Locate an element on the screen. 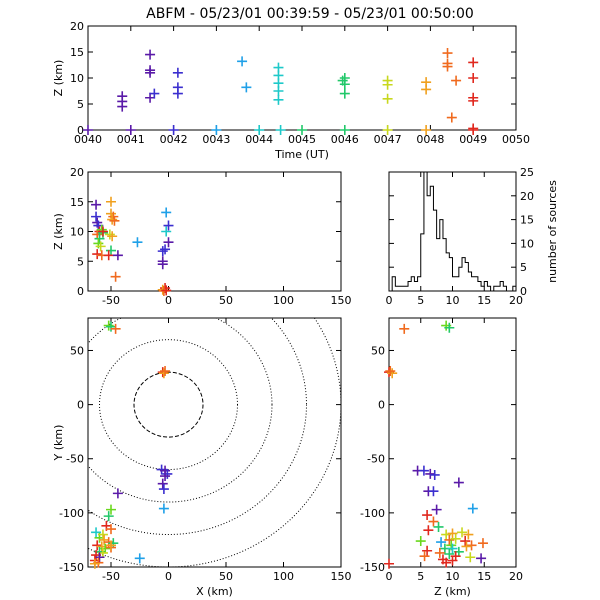 This screenshot has width=600, height=600. x_height-ytick-label: 5 is located at coordinates (80, 261).